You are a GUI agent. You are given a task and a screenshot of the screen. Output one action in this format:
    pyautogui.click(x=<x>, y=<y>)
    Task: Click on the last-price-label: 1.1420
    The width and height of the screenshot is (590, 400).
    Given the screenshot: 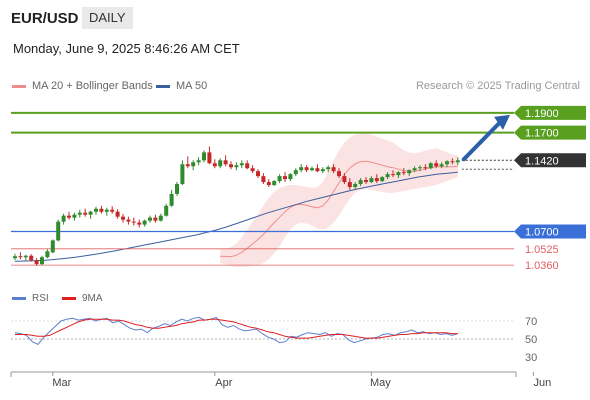 What is the action you would take?
    pyautogui.click(x=542, y=161)
    